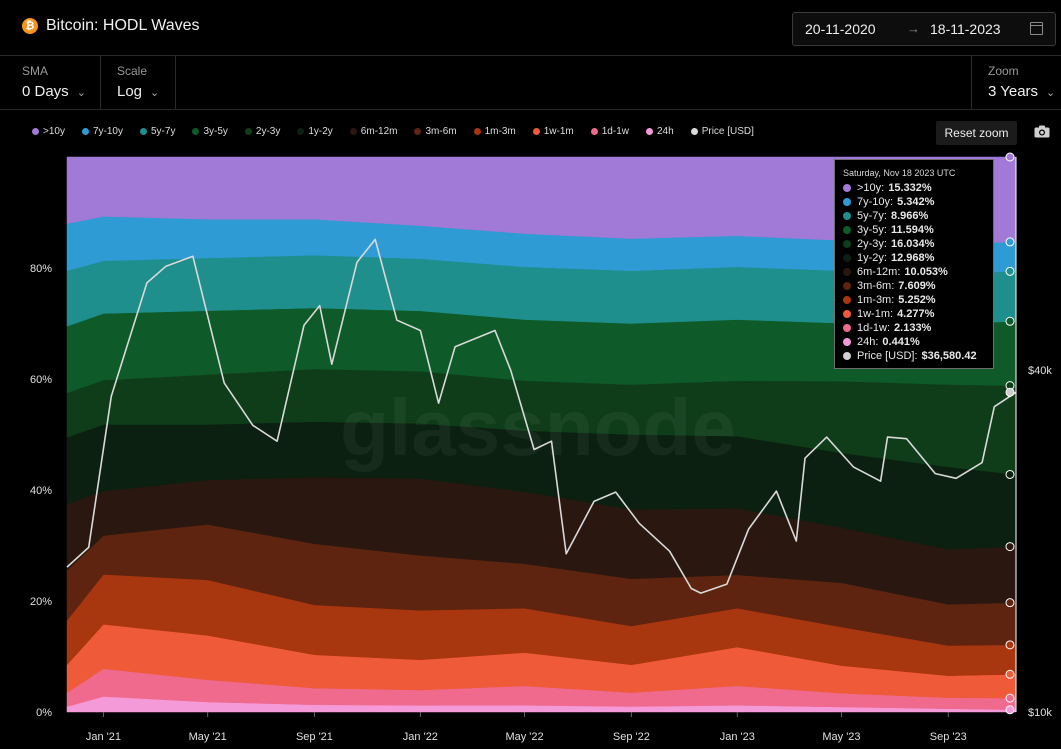 Image resolution: width=1061 pixels, height=749 pixels. Describe the element at coordinates (553, 131) in the screenshot. I see `legend-item: 1w-1m` at that location.